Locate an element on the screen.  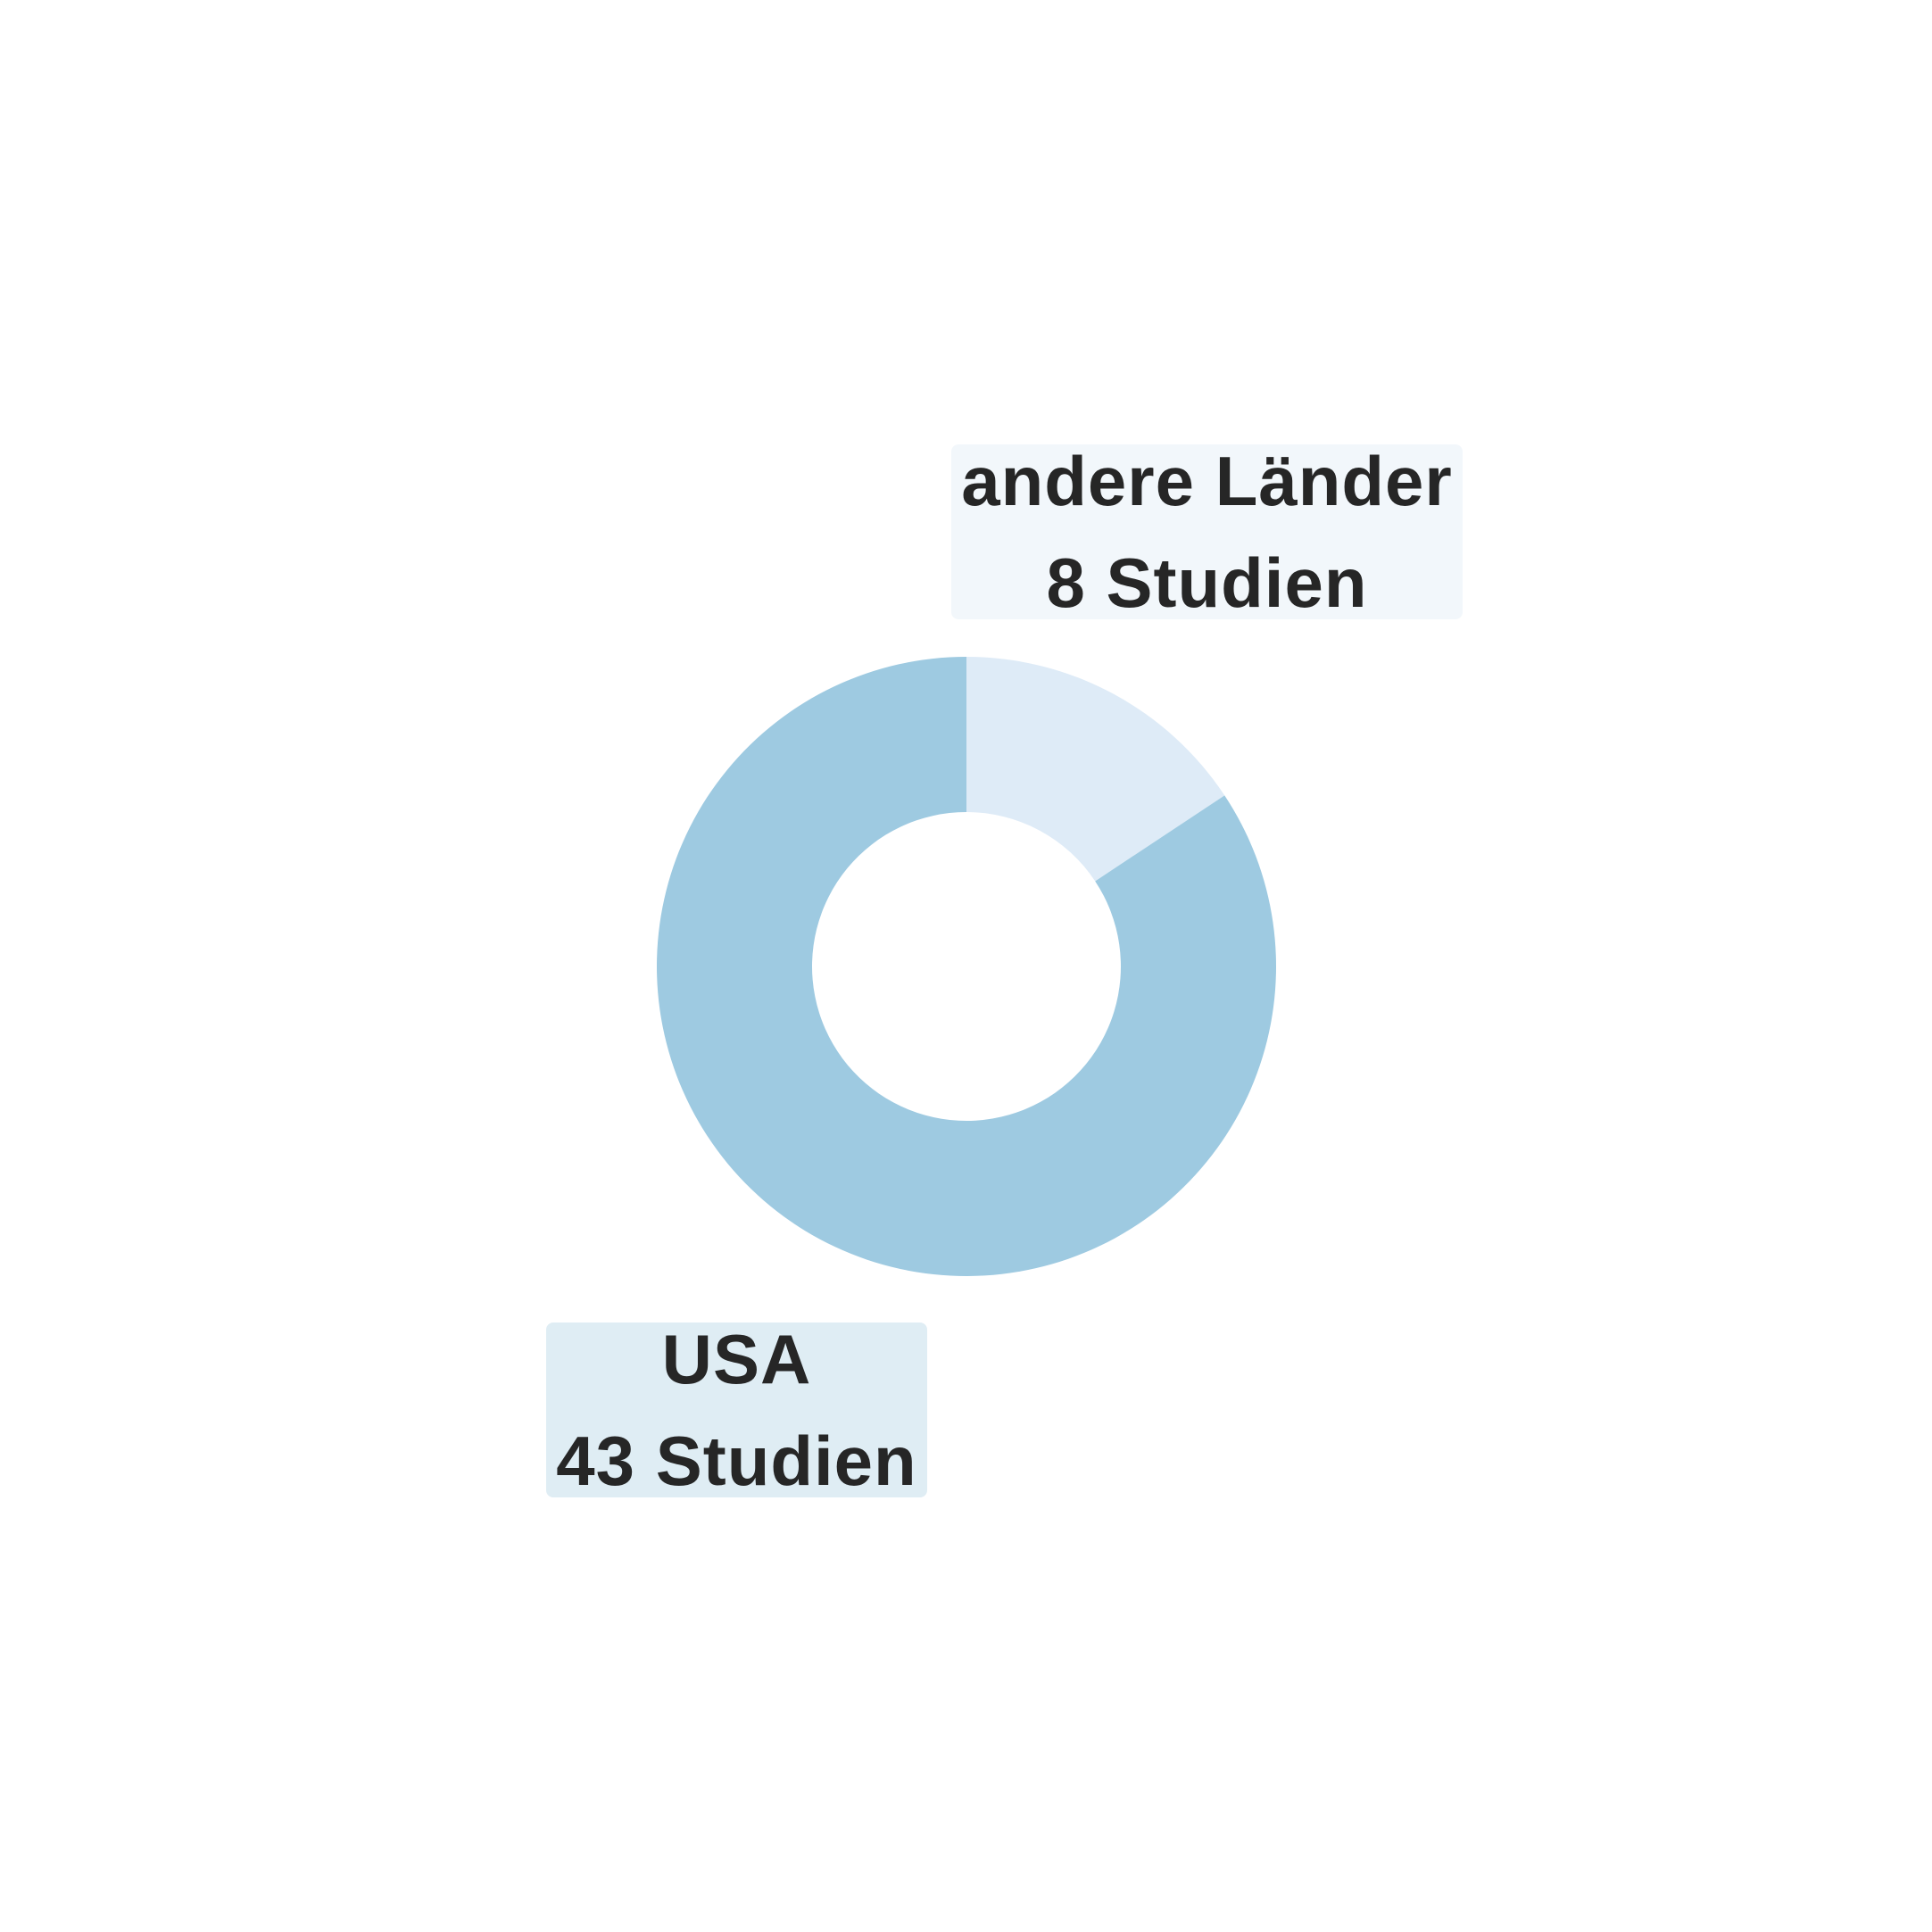
slice-label-usa: USA 43 Studien is located at coordinates (736, 1410).